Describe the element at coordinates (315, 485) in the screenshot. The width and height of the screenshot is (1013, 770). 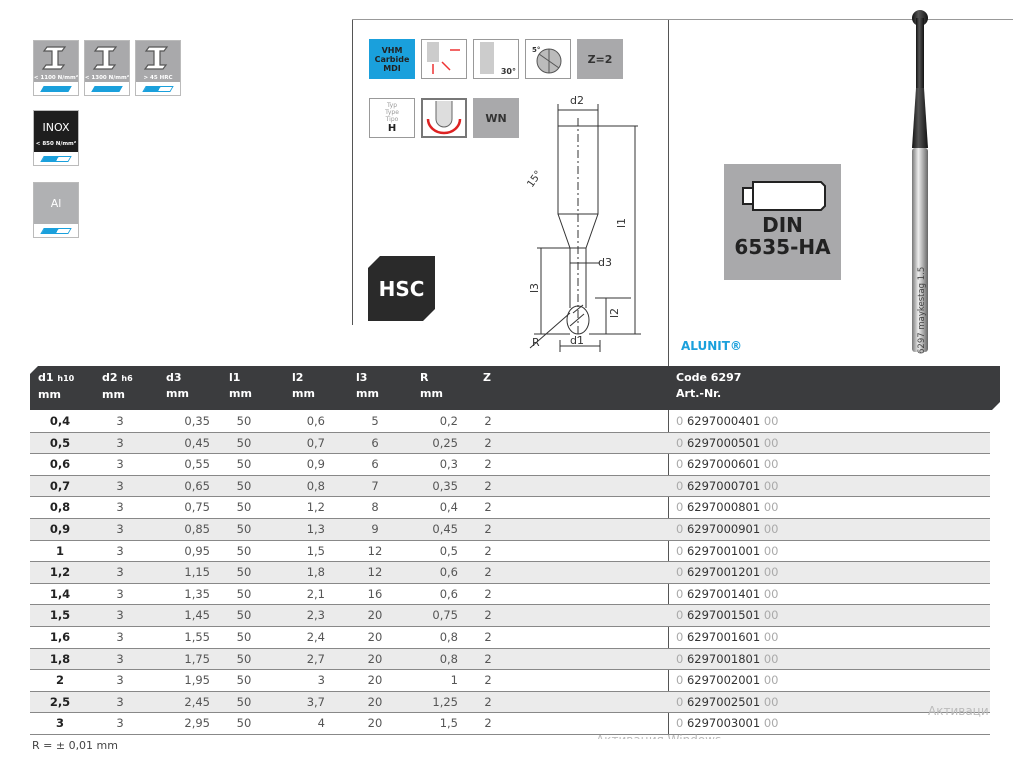
I see `cell-l2: 0,8` at that location.